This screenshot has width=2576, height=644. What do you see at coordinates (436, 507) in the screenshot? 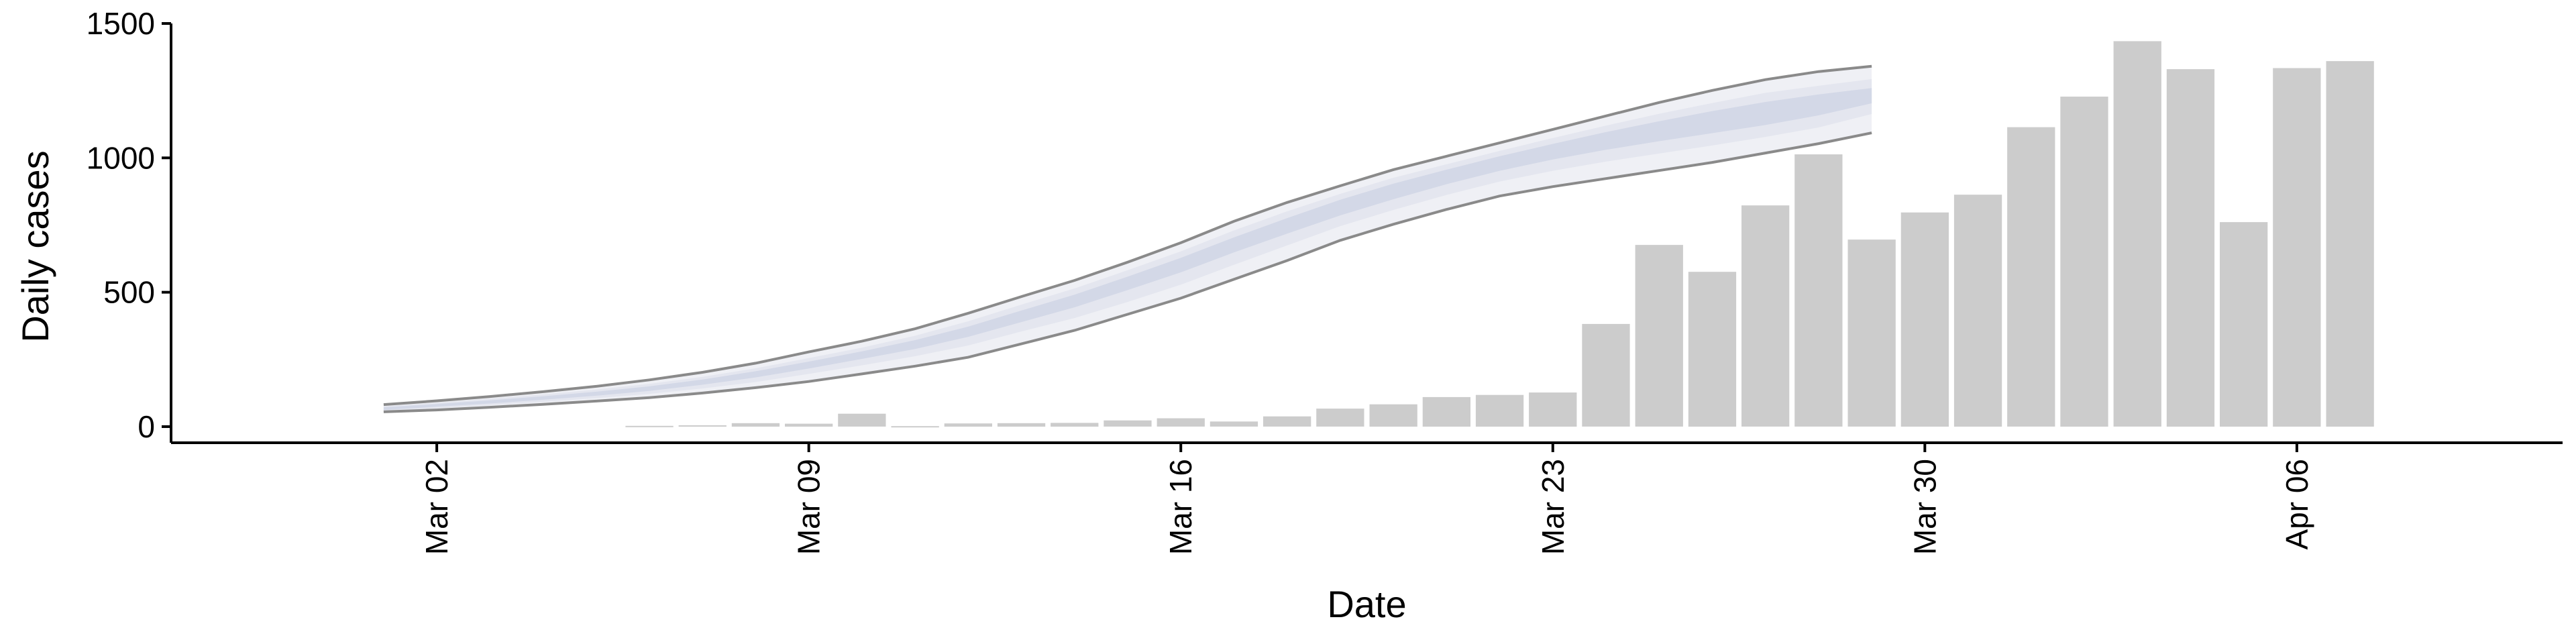
I see `x-tick-label: Mar 02` at bounding box center [436, 507].